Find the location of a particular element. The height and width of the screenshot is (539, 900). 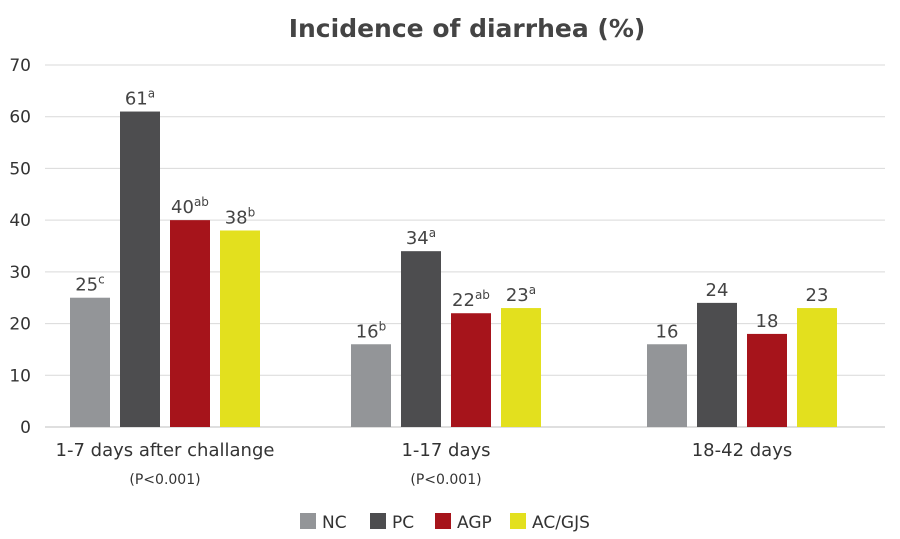

x-category-label: 1-17 days is located at coordinates (445, 450).